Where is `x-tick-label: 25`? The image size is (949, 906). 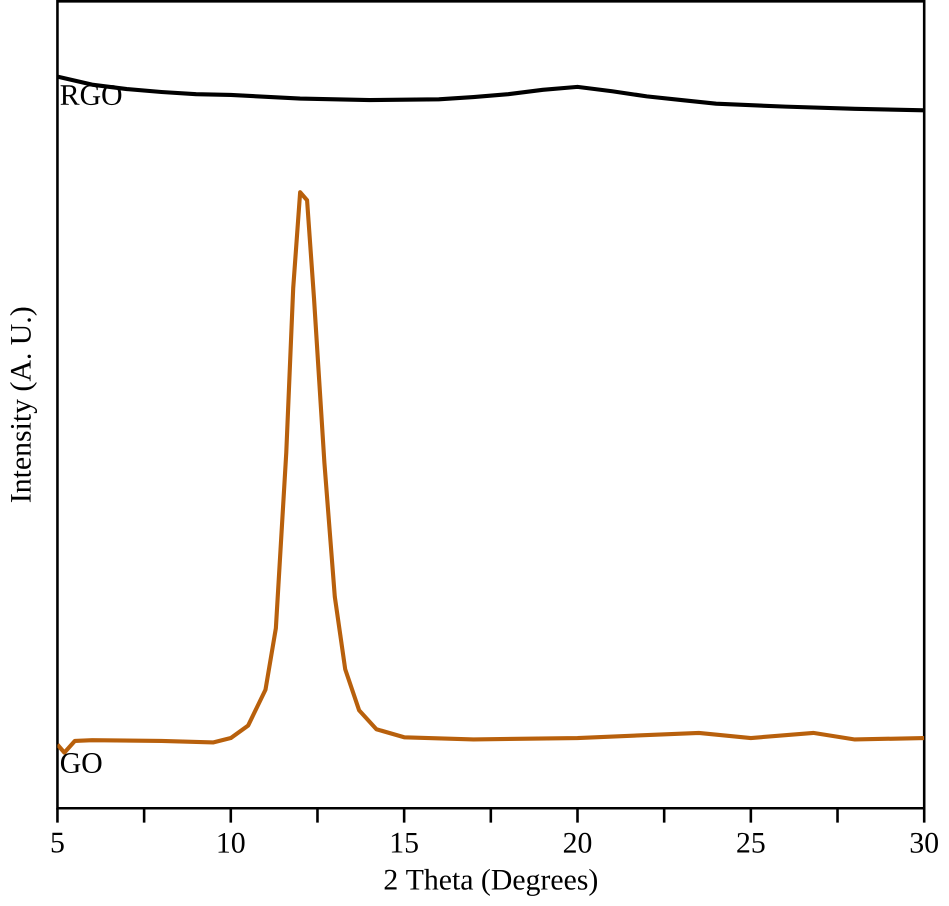
x-tick-label: 25 is located at coordinates (751, 842).